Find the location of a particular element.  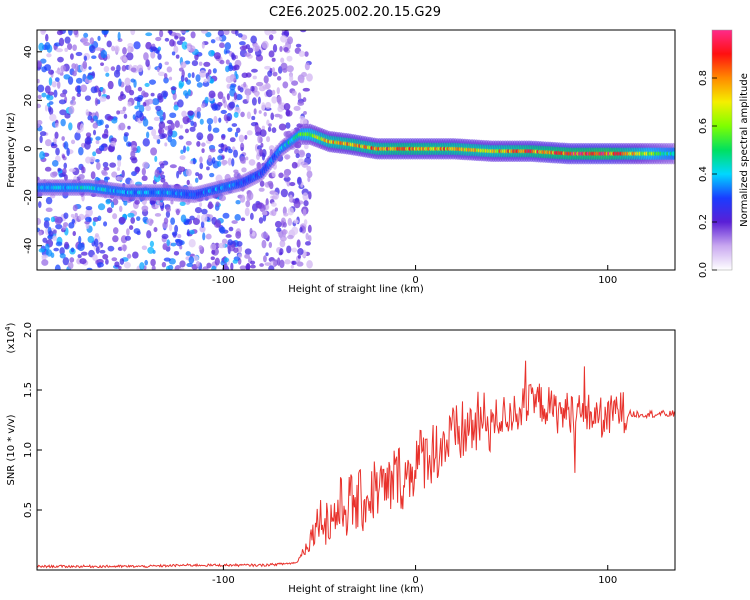

figure-title: C2E6.2025.002.20.15.G29 is located at coordinates (355, 12).